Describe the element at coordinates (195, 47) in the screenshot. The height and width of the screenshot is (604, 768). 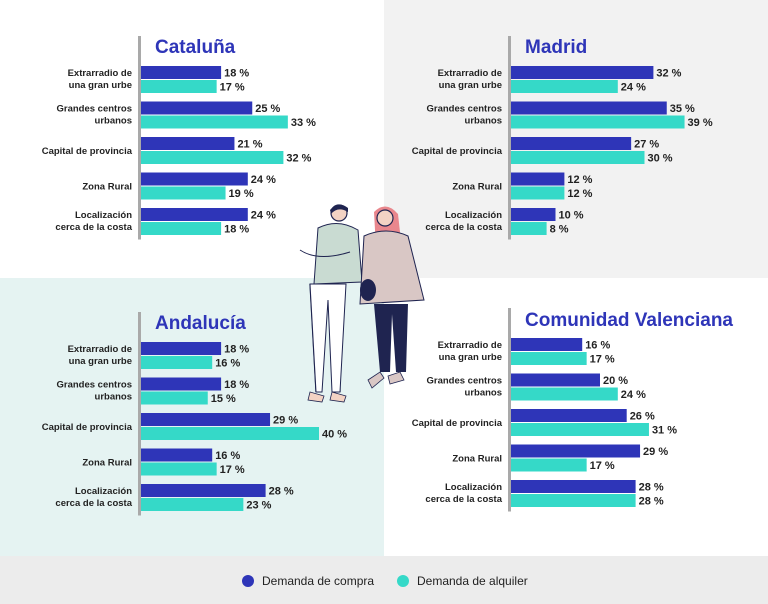
I see `cataluna-title: Cataluña` at that location.